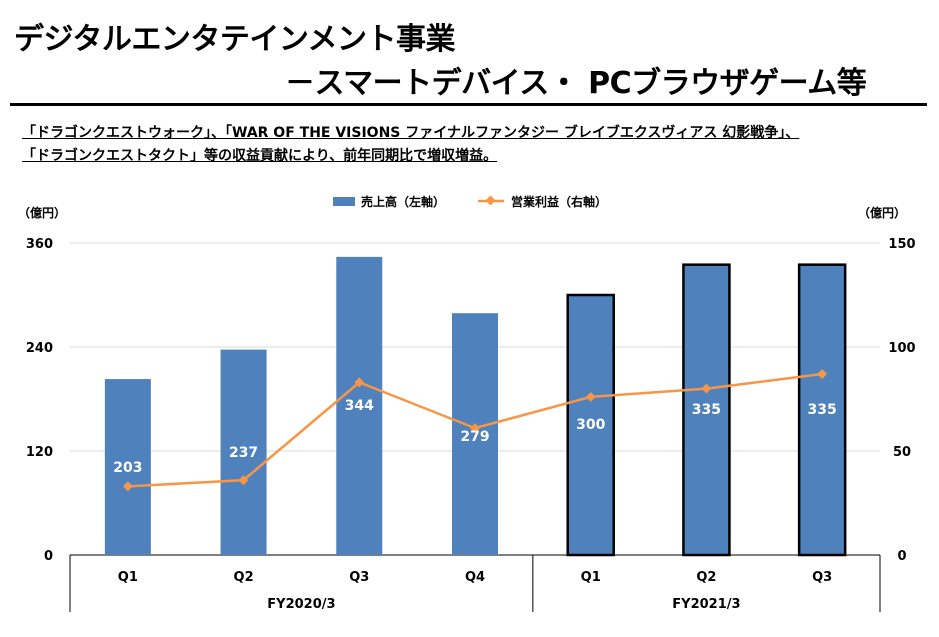  I want to click on page-subtitle-title: －スマートデバイス・ PCブラウザゲーム等, so click(576, 83).